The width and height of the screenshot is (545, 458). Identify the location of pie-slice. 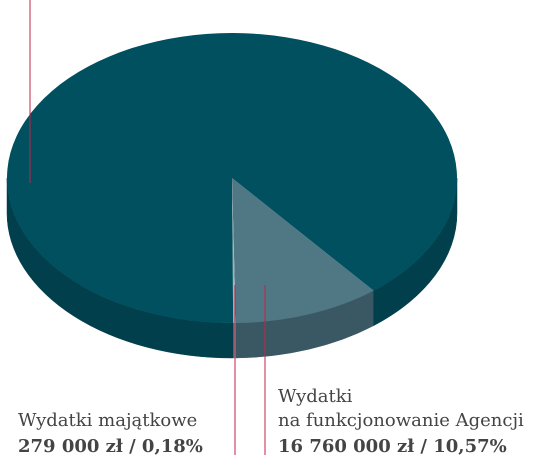
(303, 250).